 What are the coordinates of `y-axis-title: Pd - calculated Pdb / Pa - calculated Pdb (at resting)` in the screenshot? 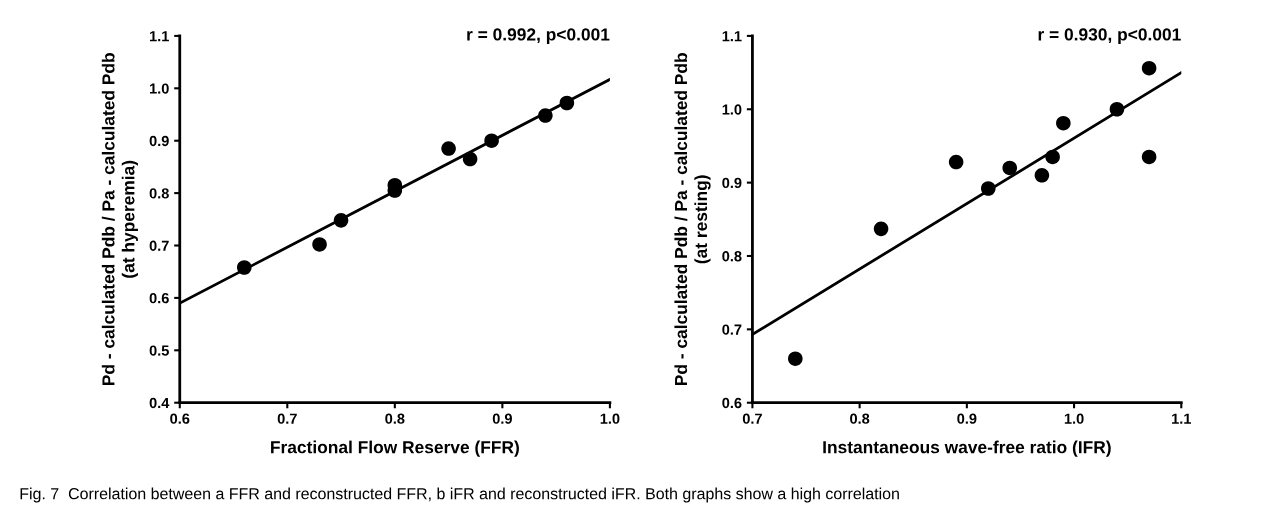 It's located at (692, 219).